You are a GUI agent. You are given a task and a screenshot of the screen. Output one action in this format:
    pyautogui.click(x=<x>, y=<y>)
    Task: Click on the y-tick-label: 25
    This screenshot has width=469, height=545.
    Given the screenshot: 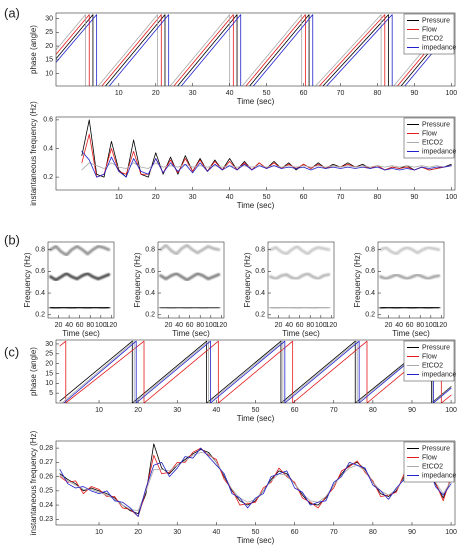 What is the action you would take?
    pyautogui.click(x=49, y=32)
    